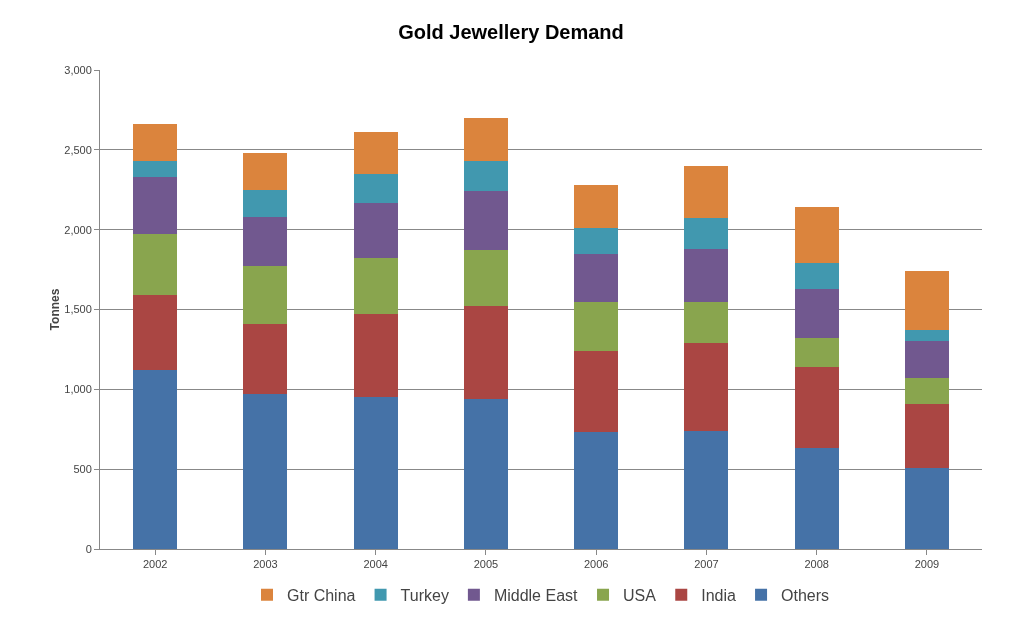 The image size is (1022, 629). What do you see at coordinates (55, 309) in the screenshot?
I see `y-axis-title: Tonnes` at bounding box center [55, 309].